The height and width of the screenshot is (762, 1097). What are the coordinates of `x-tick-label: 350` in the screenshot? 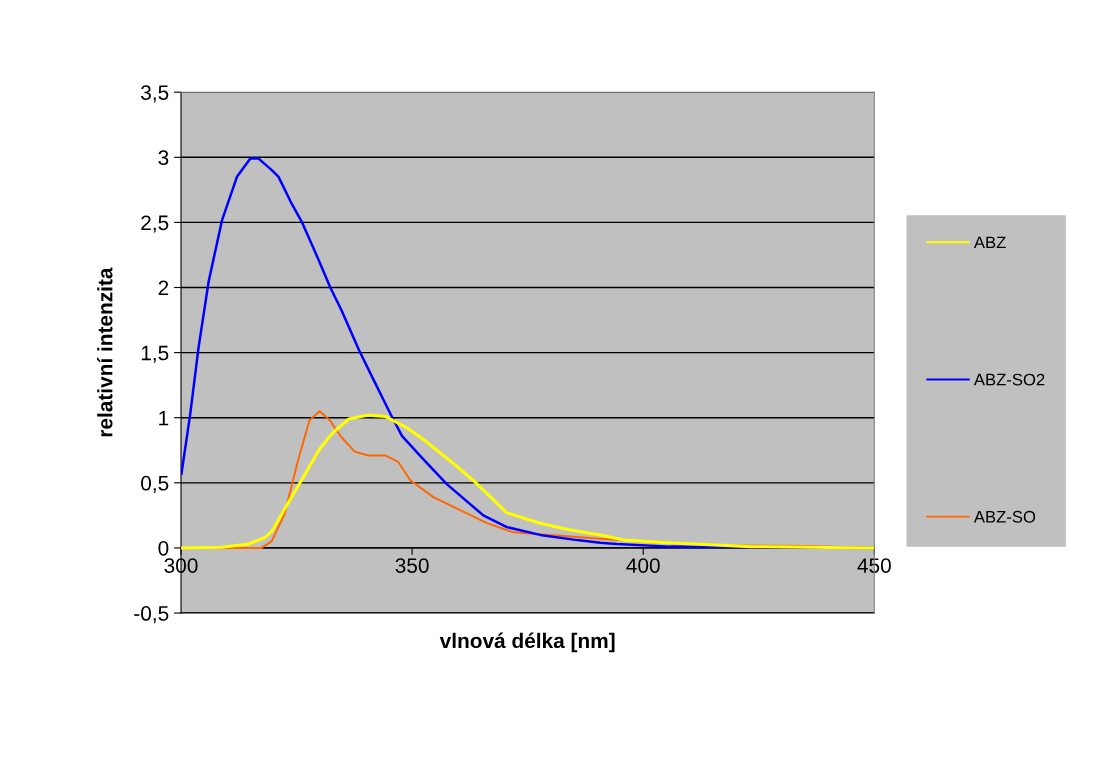 It's located at (412, 565).